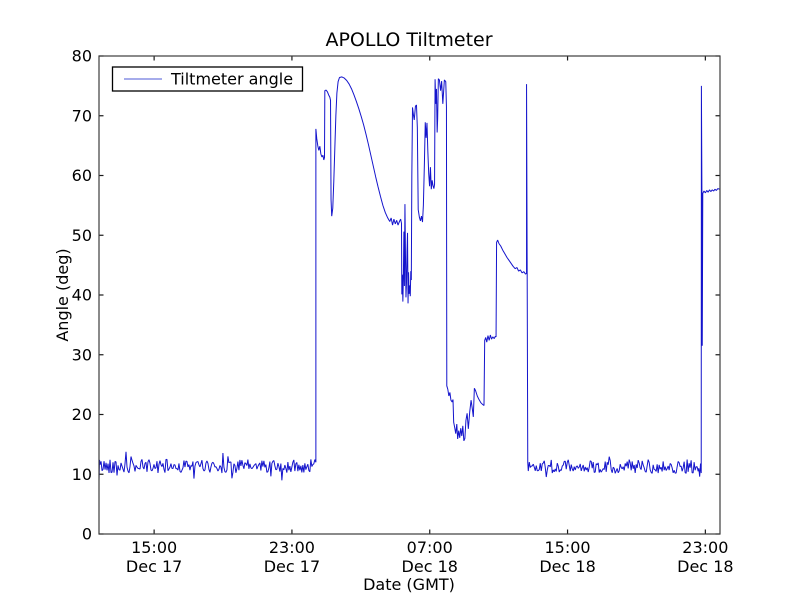 The height and width of the screenshot is (600, 800). Describe the element at coordinates (231, 79) in the screenshot. I see `legend-entry-label: Tiltmeter angle` at that location.